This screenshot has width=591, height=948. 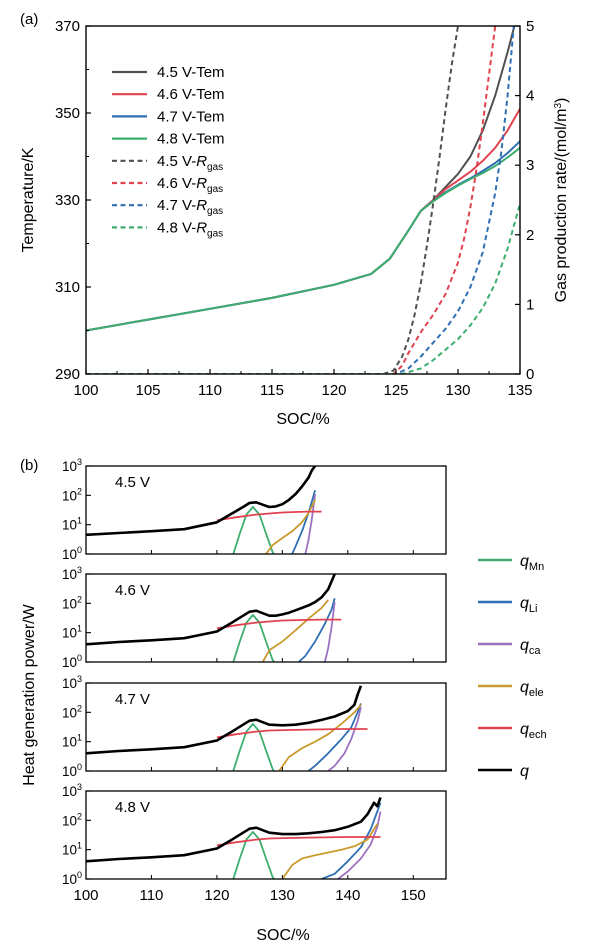 I want to click on panel-a-y-tick-label: 370, so click(x=67, y=26).